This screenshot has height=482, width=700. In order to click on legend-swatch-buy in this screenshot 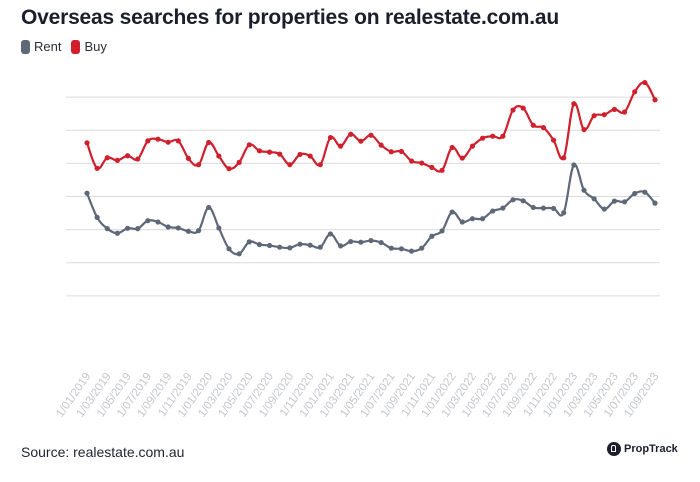, I will do `click(76, 46)`.